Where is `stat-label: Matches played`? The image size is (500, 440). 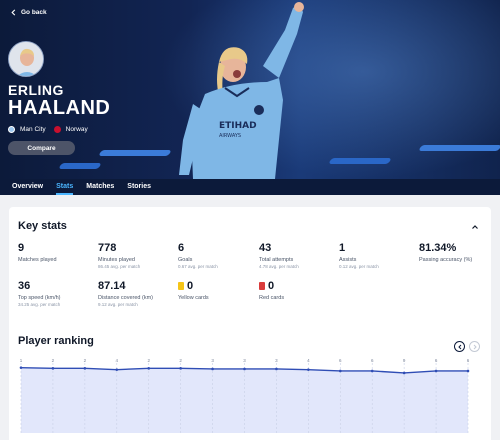
stat-label: Matches played is located at coordinates (37, 260).